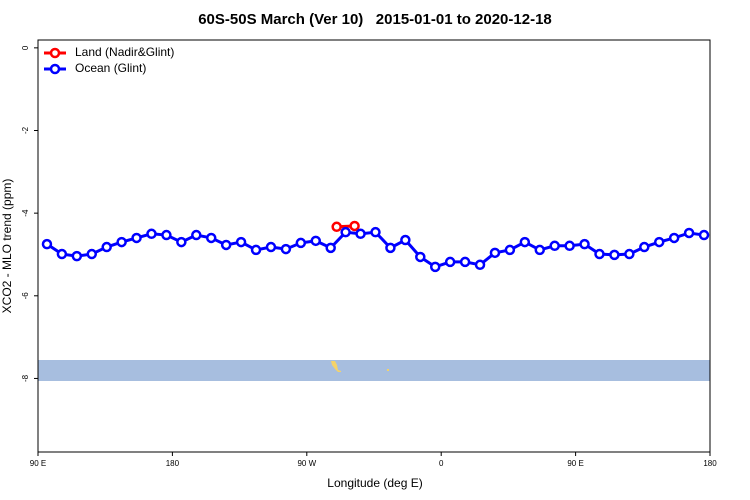  What do you see at coordinates (25, 130) in the screenshot?
I see `y-tick-label: -2` at bounding box center [25, 130].